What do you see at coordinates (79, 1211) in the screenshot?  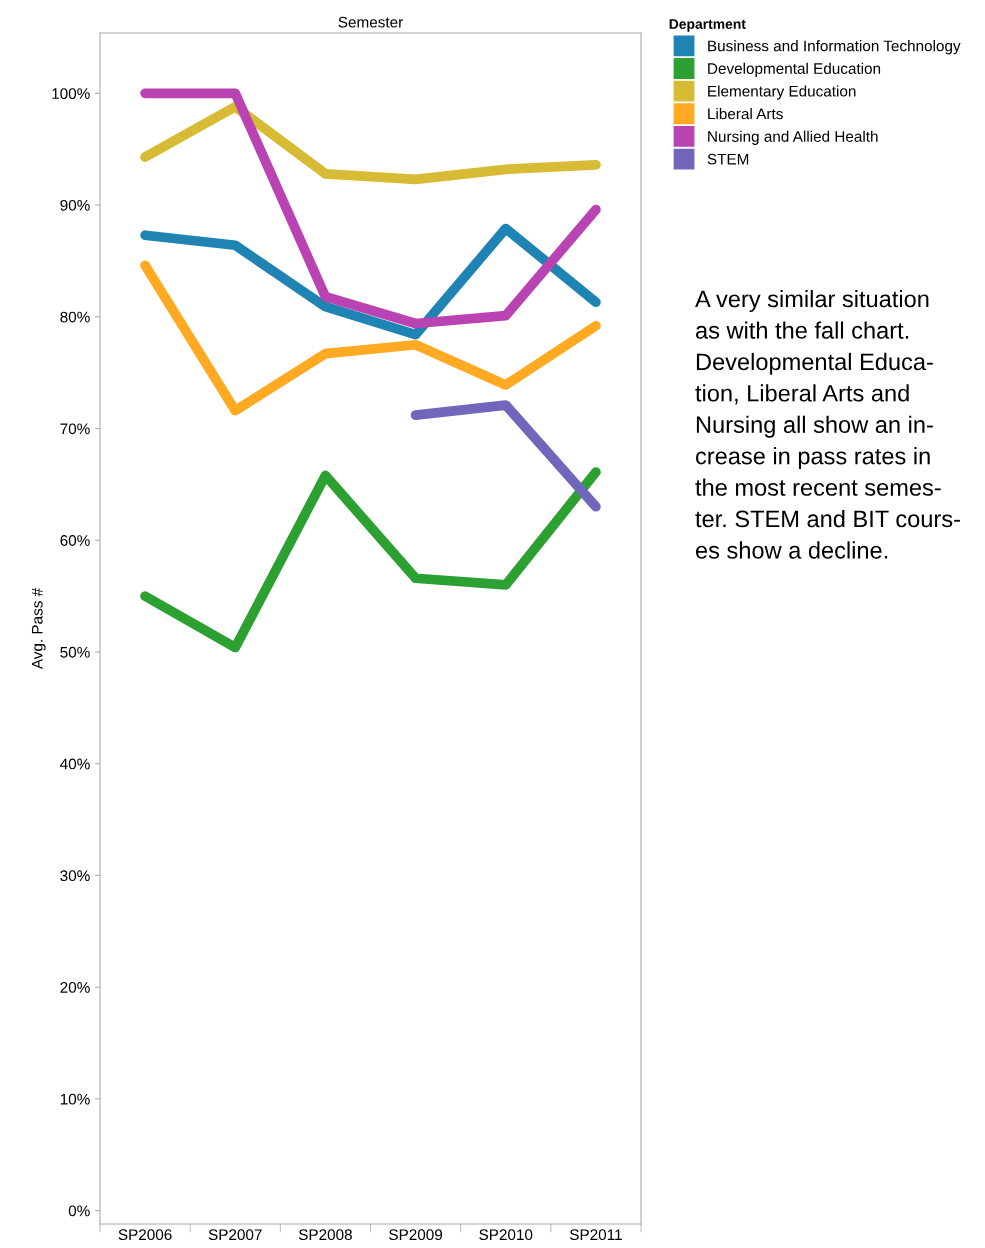 I see `y-tick-label: 0%` at bounding box center [79, 1211].